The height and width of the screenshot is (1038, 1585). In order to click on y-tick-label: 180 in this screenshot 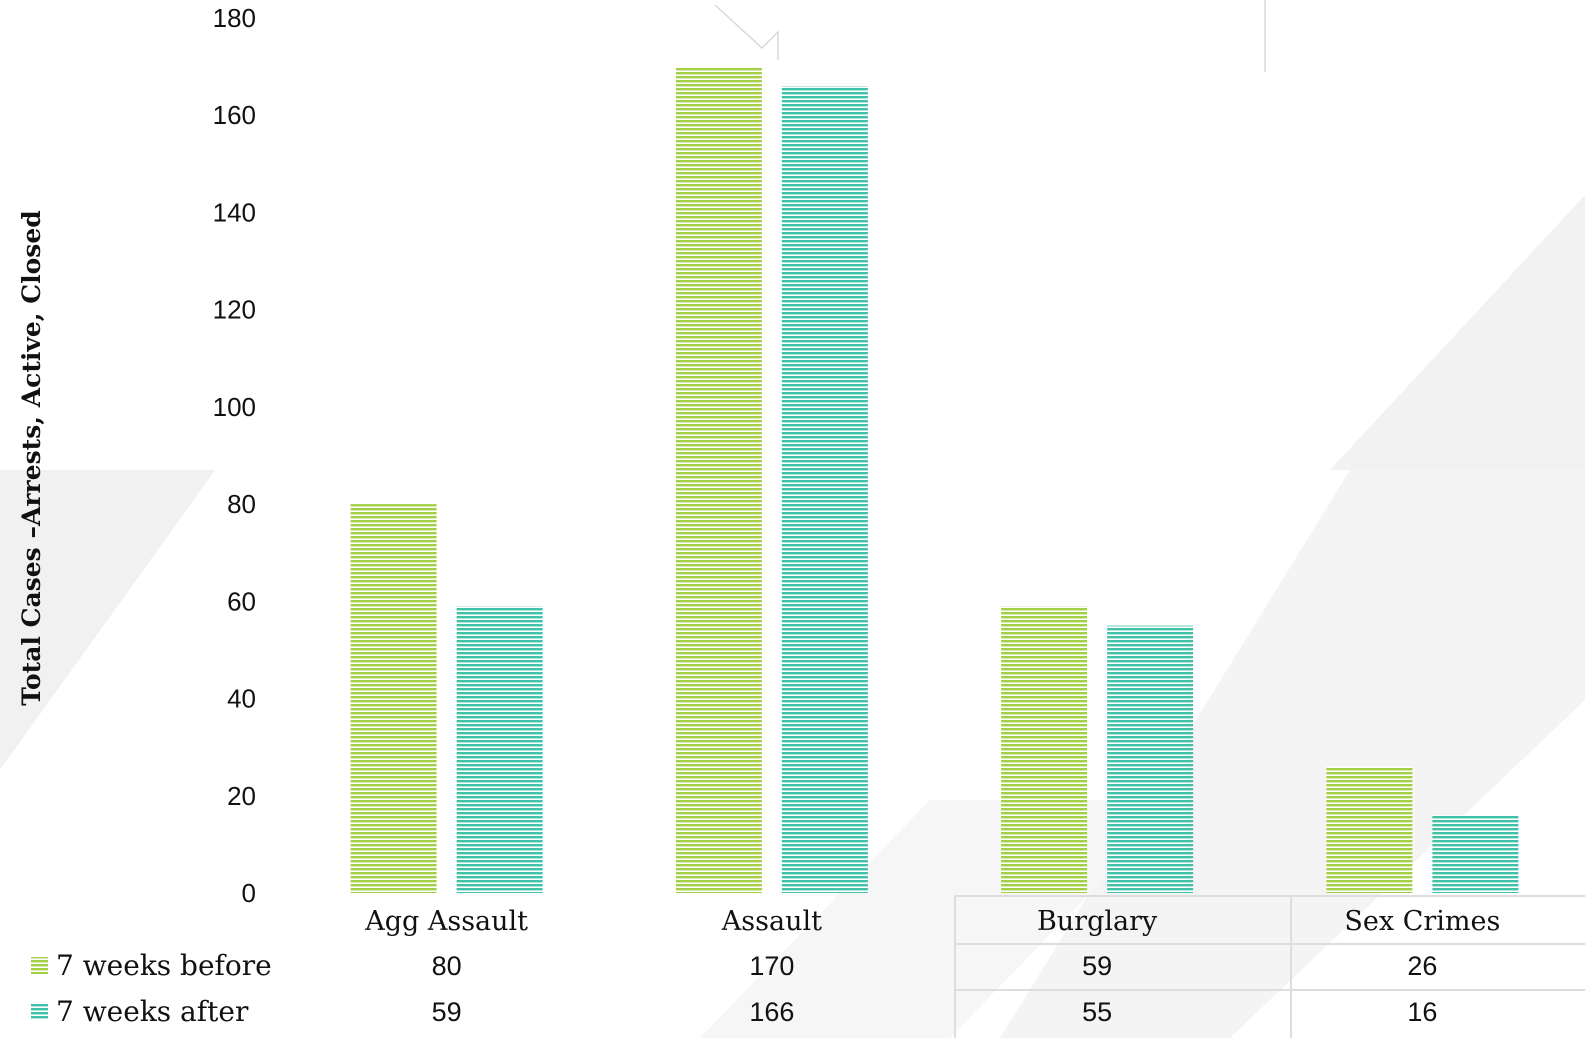, I will do `click(234, 18)`.